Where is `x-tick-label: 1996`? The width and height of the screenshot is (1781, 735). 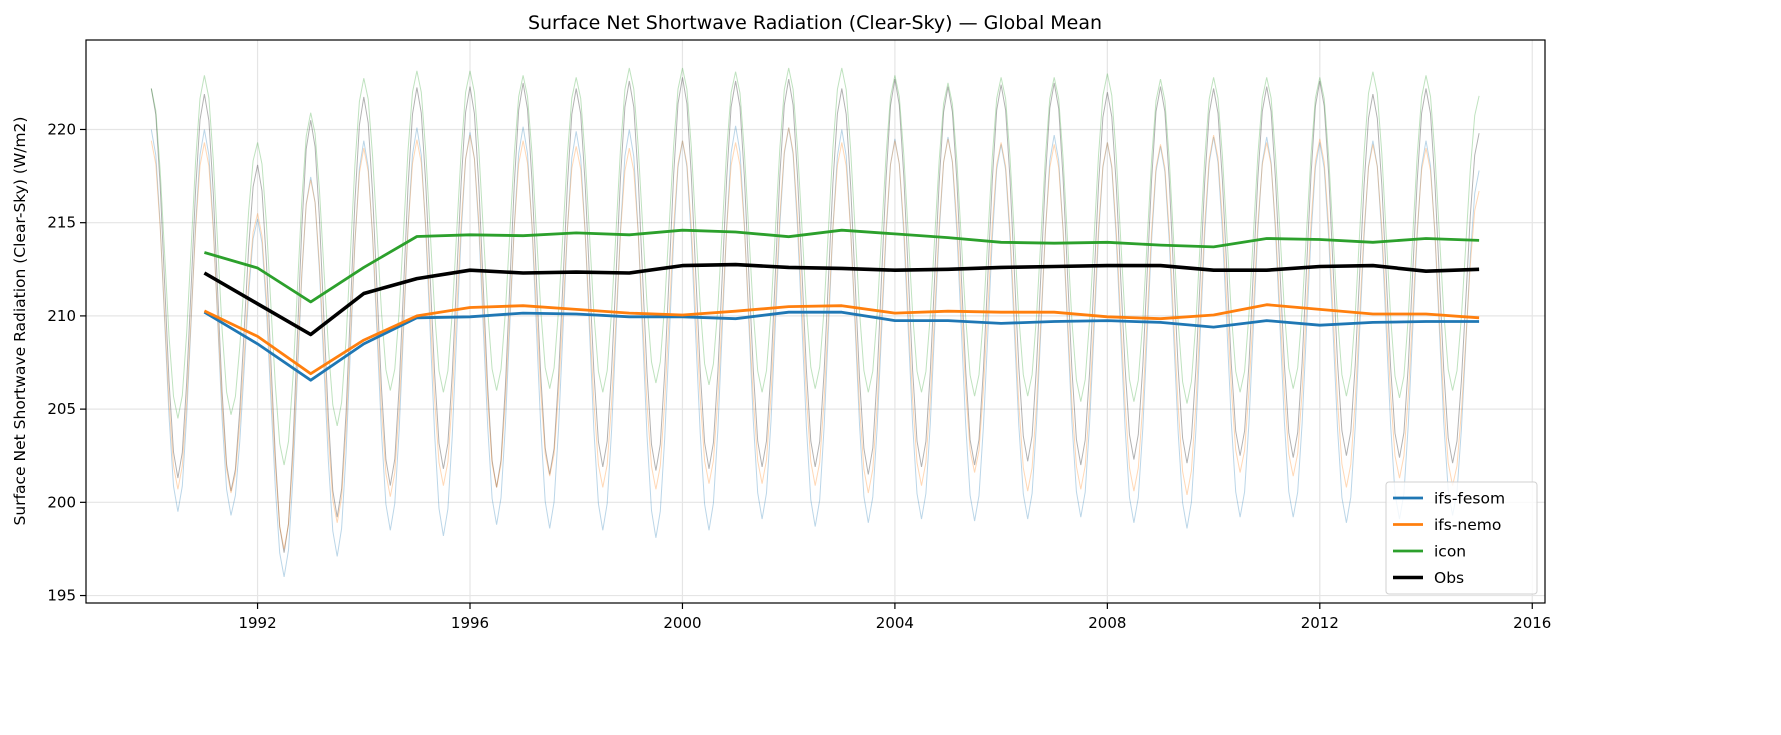 x-tick-label: 1996 is located at coordinates (470, 623).